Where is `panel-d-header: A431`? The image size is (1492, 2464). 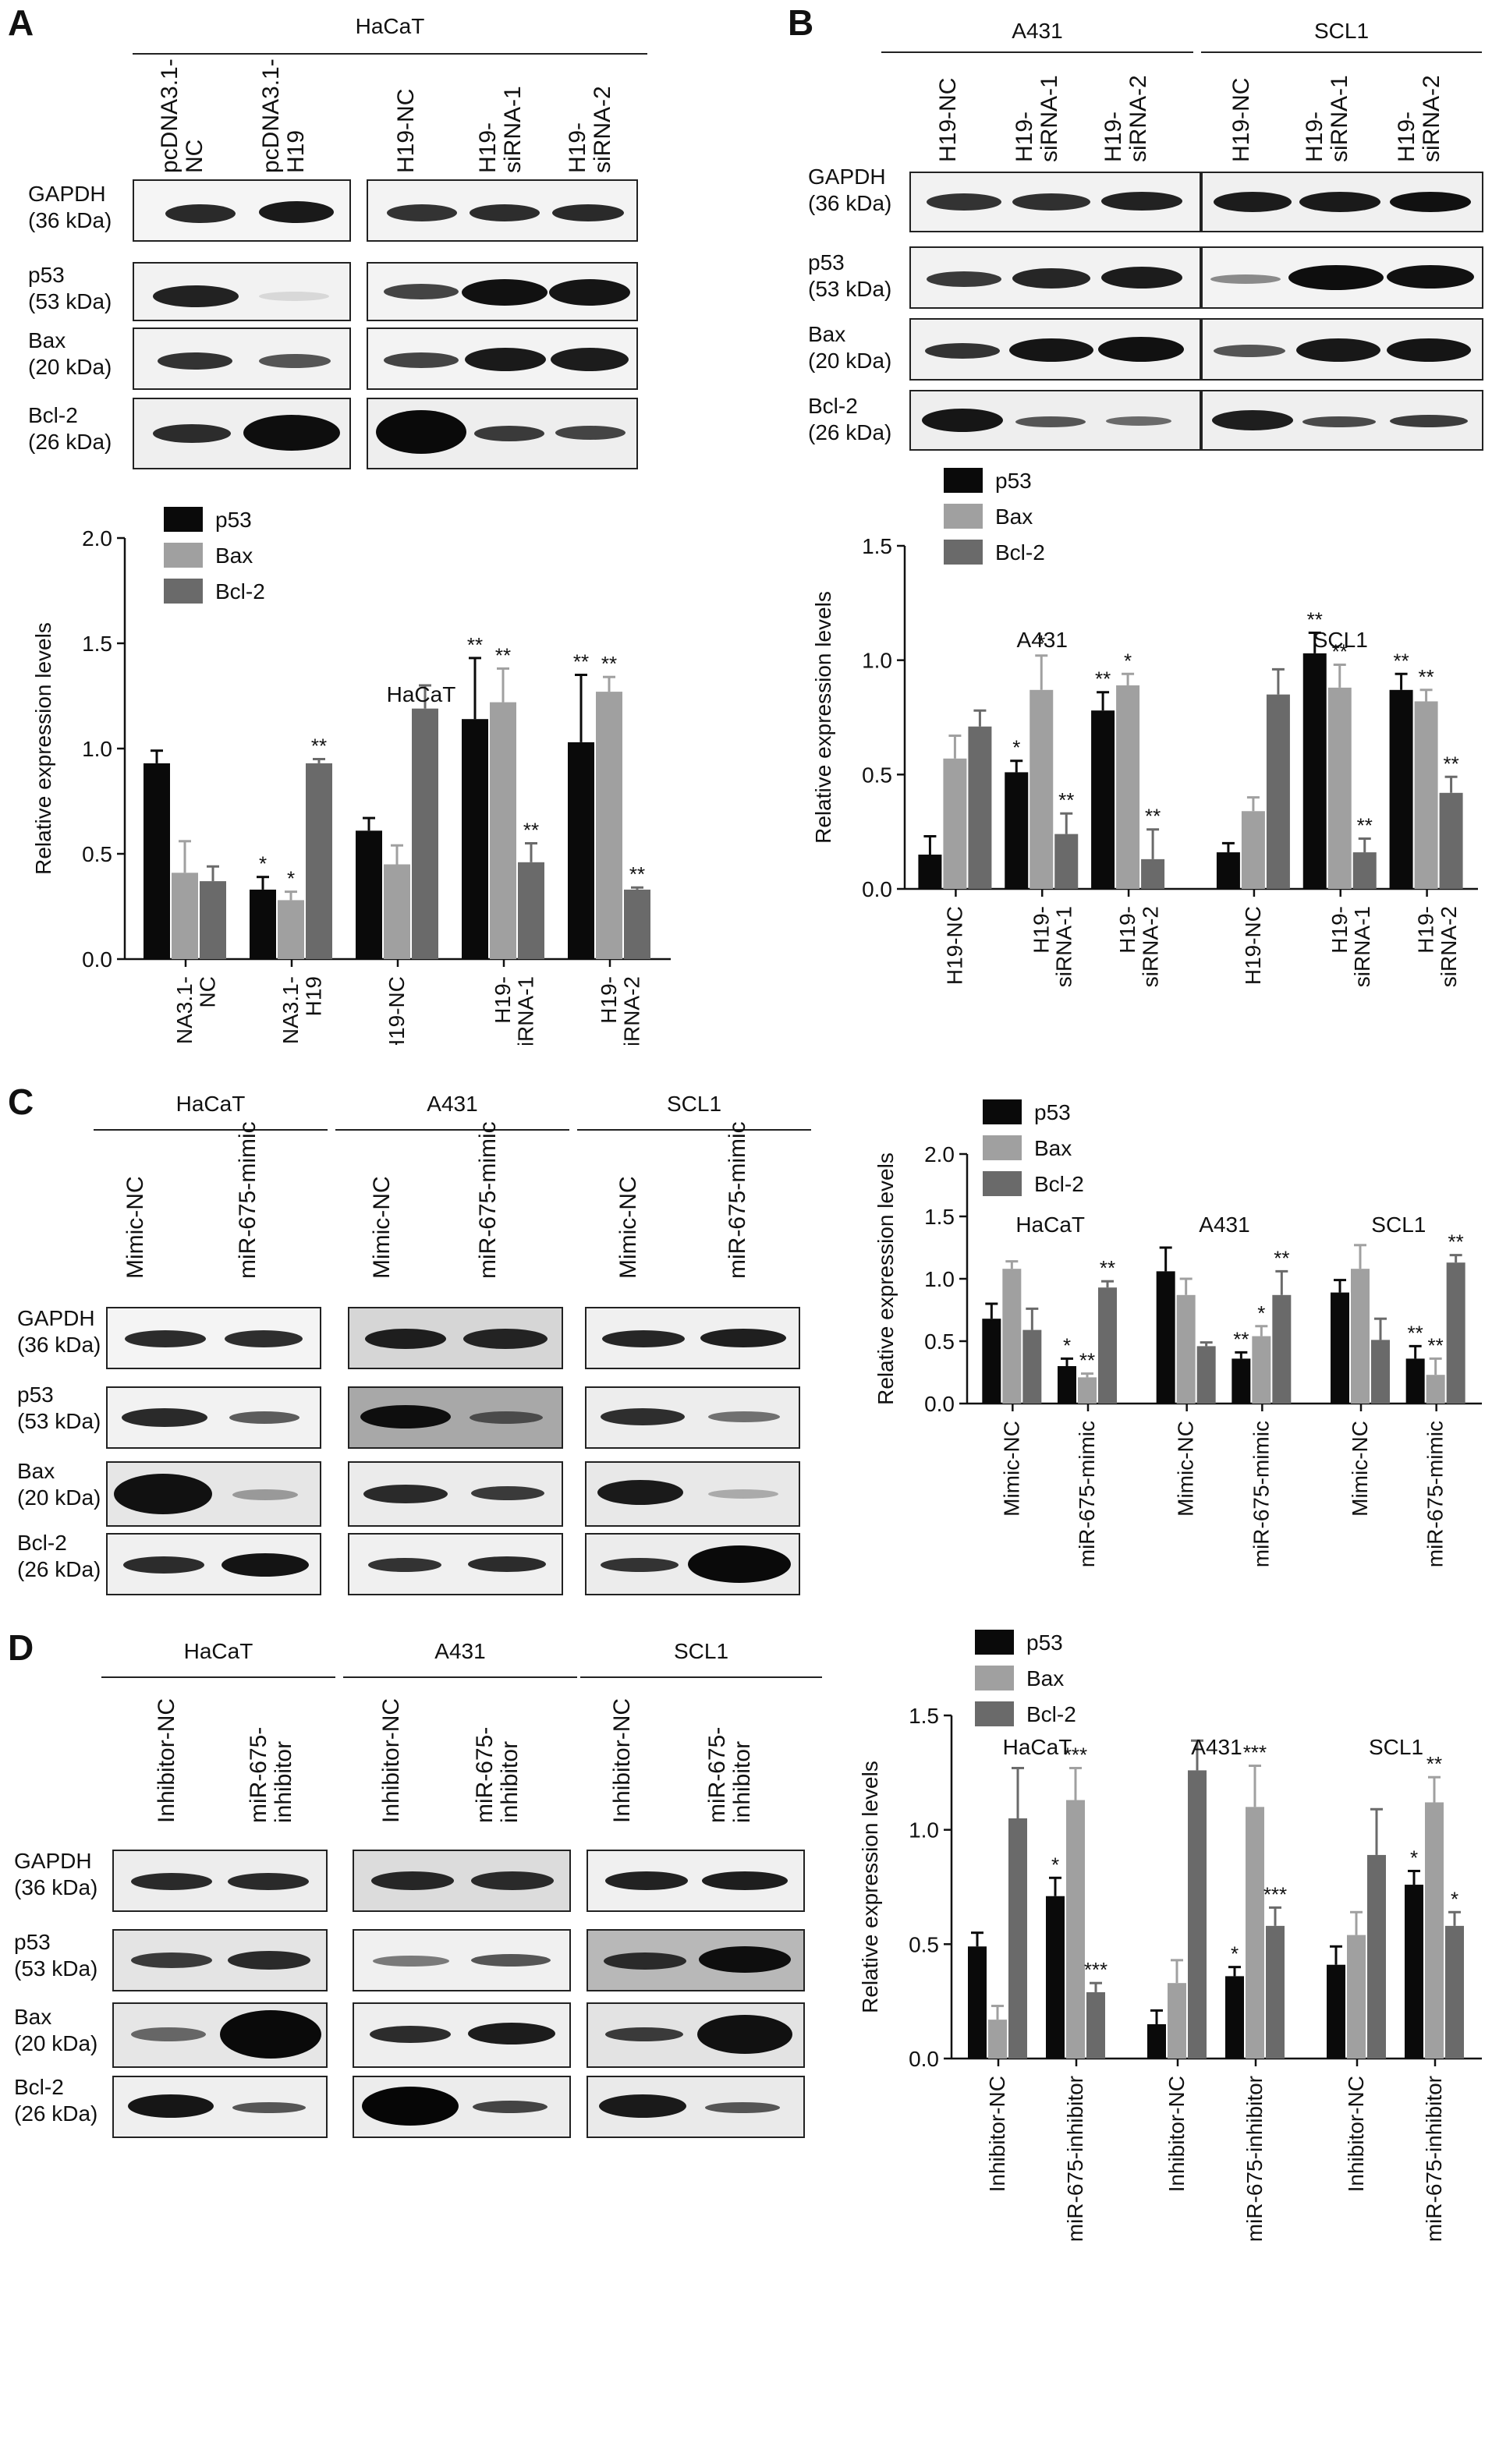
panel-d-header: A431 is located at coordinates (460, 1651).